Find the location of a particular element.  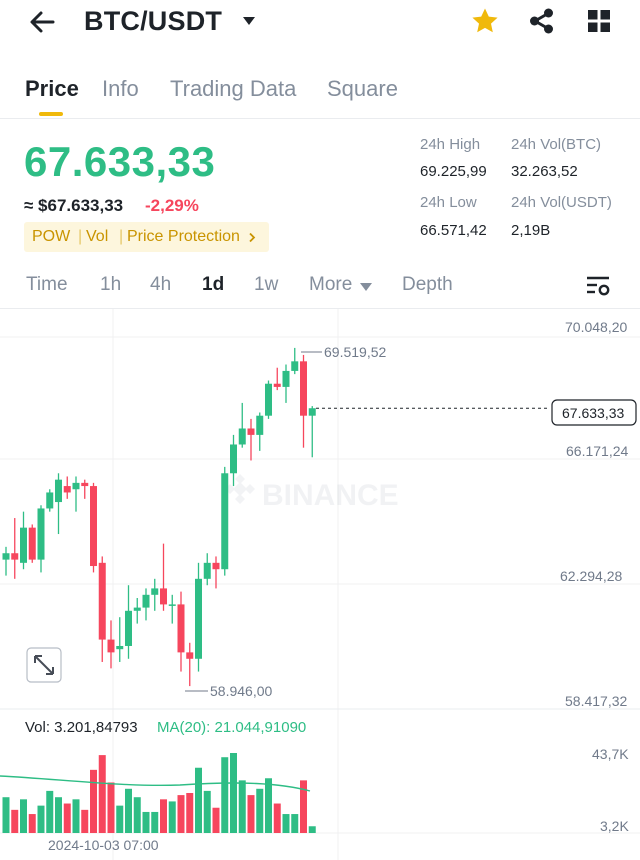

interval-more: More is located at coordinates (331, 284).